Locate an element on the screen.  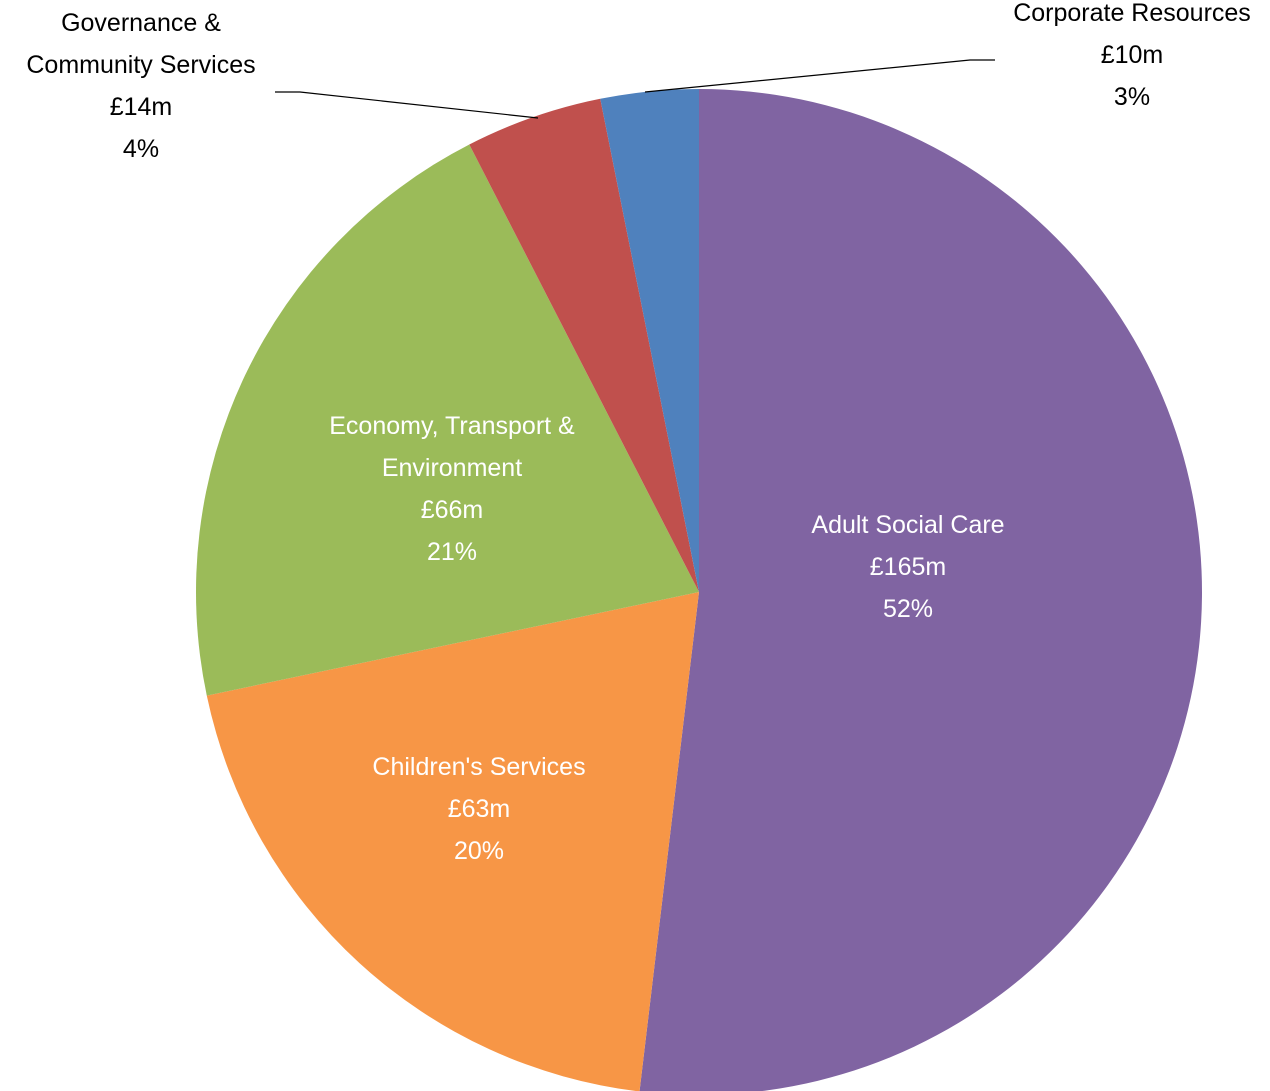
category-label: Environment is located at coordinates (452, 468).